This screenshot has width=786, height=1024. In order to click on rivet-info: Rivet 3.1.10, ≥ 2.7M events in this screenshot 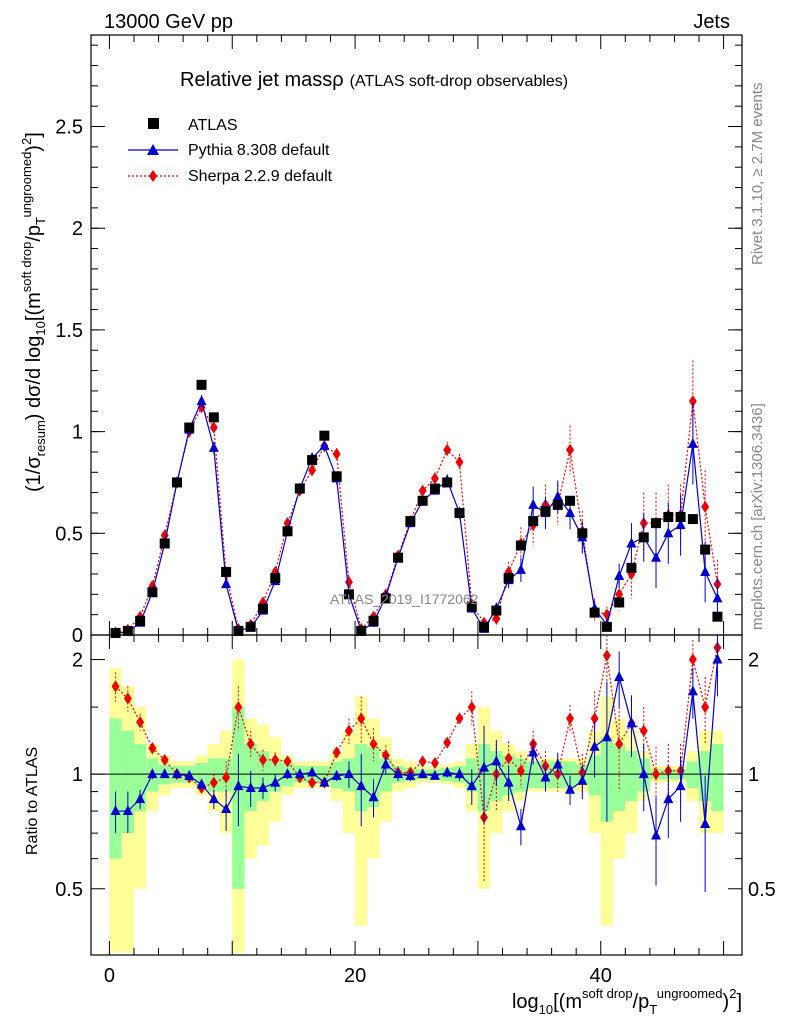, I will do `click(757, 174)`.